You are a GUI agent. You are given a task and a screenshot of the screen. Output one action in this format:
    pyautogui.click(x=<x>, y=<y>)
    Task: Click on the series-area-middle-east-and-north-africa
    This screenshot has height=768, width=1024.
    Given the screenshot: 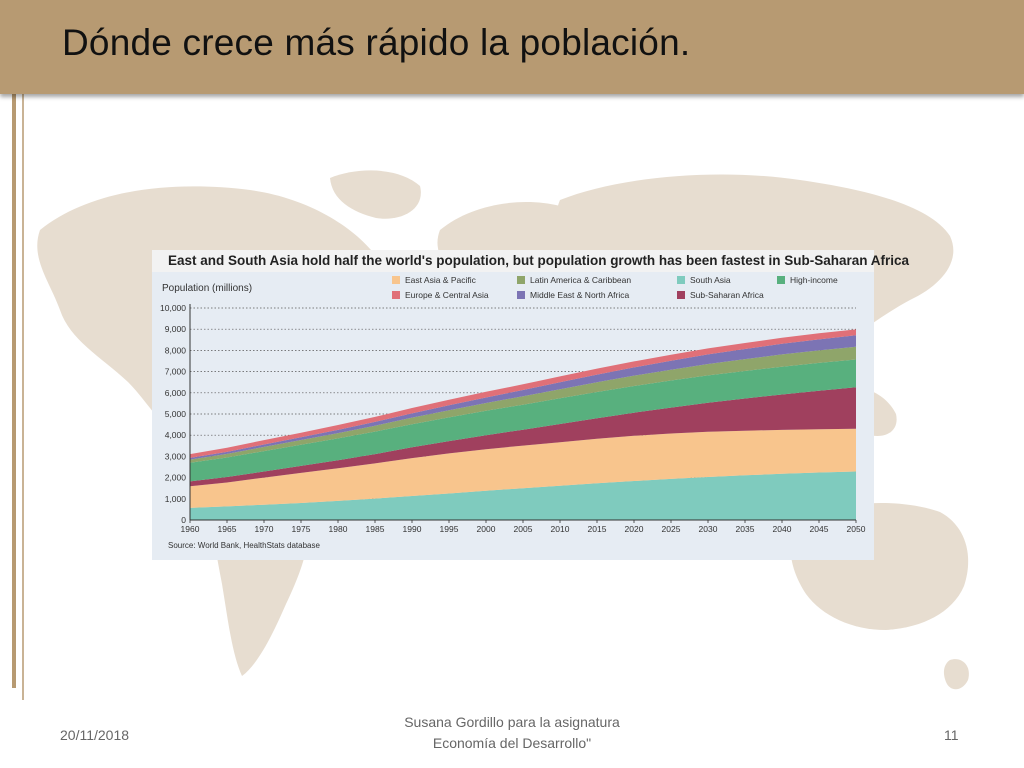 What is the action you would take?
    pyautogui.click(x=523, y=397)
    